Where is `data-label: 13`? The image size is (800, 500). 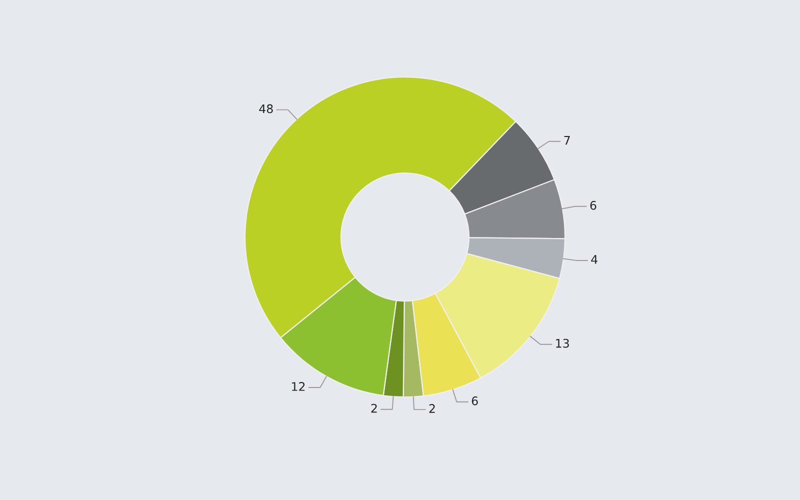
data-label: 13 is located at coordinates (562, 343).